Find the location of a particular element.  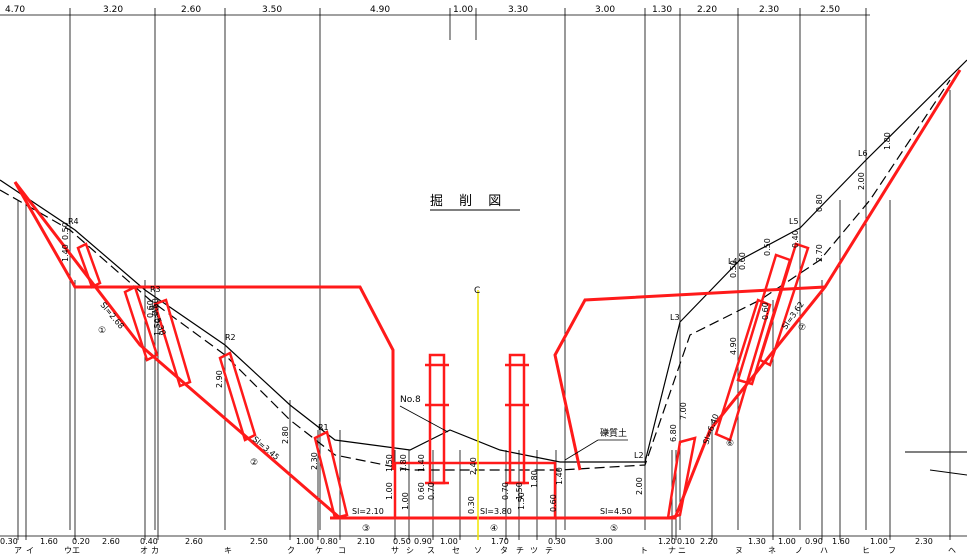

top-dim-label: 3.00 is located at coordinates (605, 10).